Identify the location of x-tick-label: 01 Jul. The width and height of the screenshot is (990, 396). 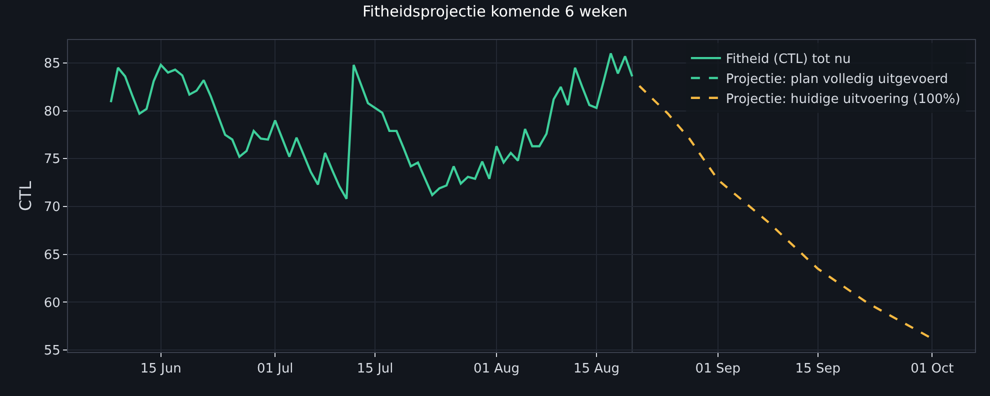
(275, 369).